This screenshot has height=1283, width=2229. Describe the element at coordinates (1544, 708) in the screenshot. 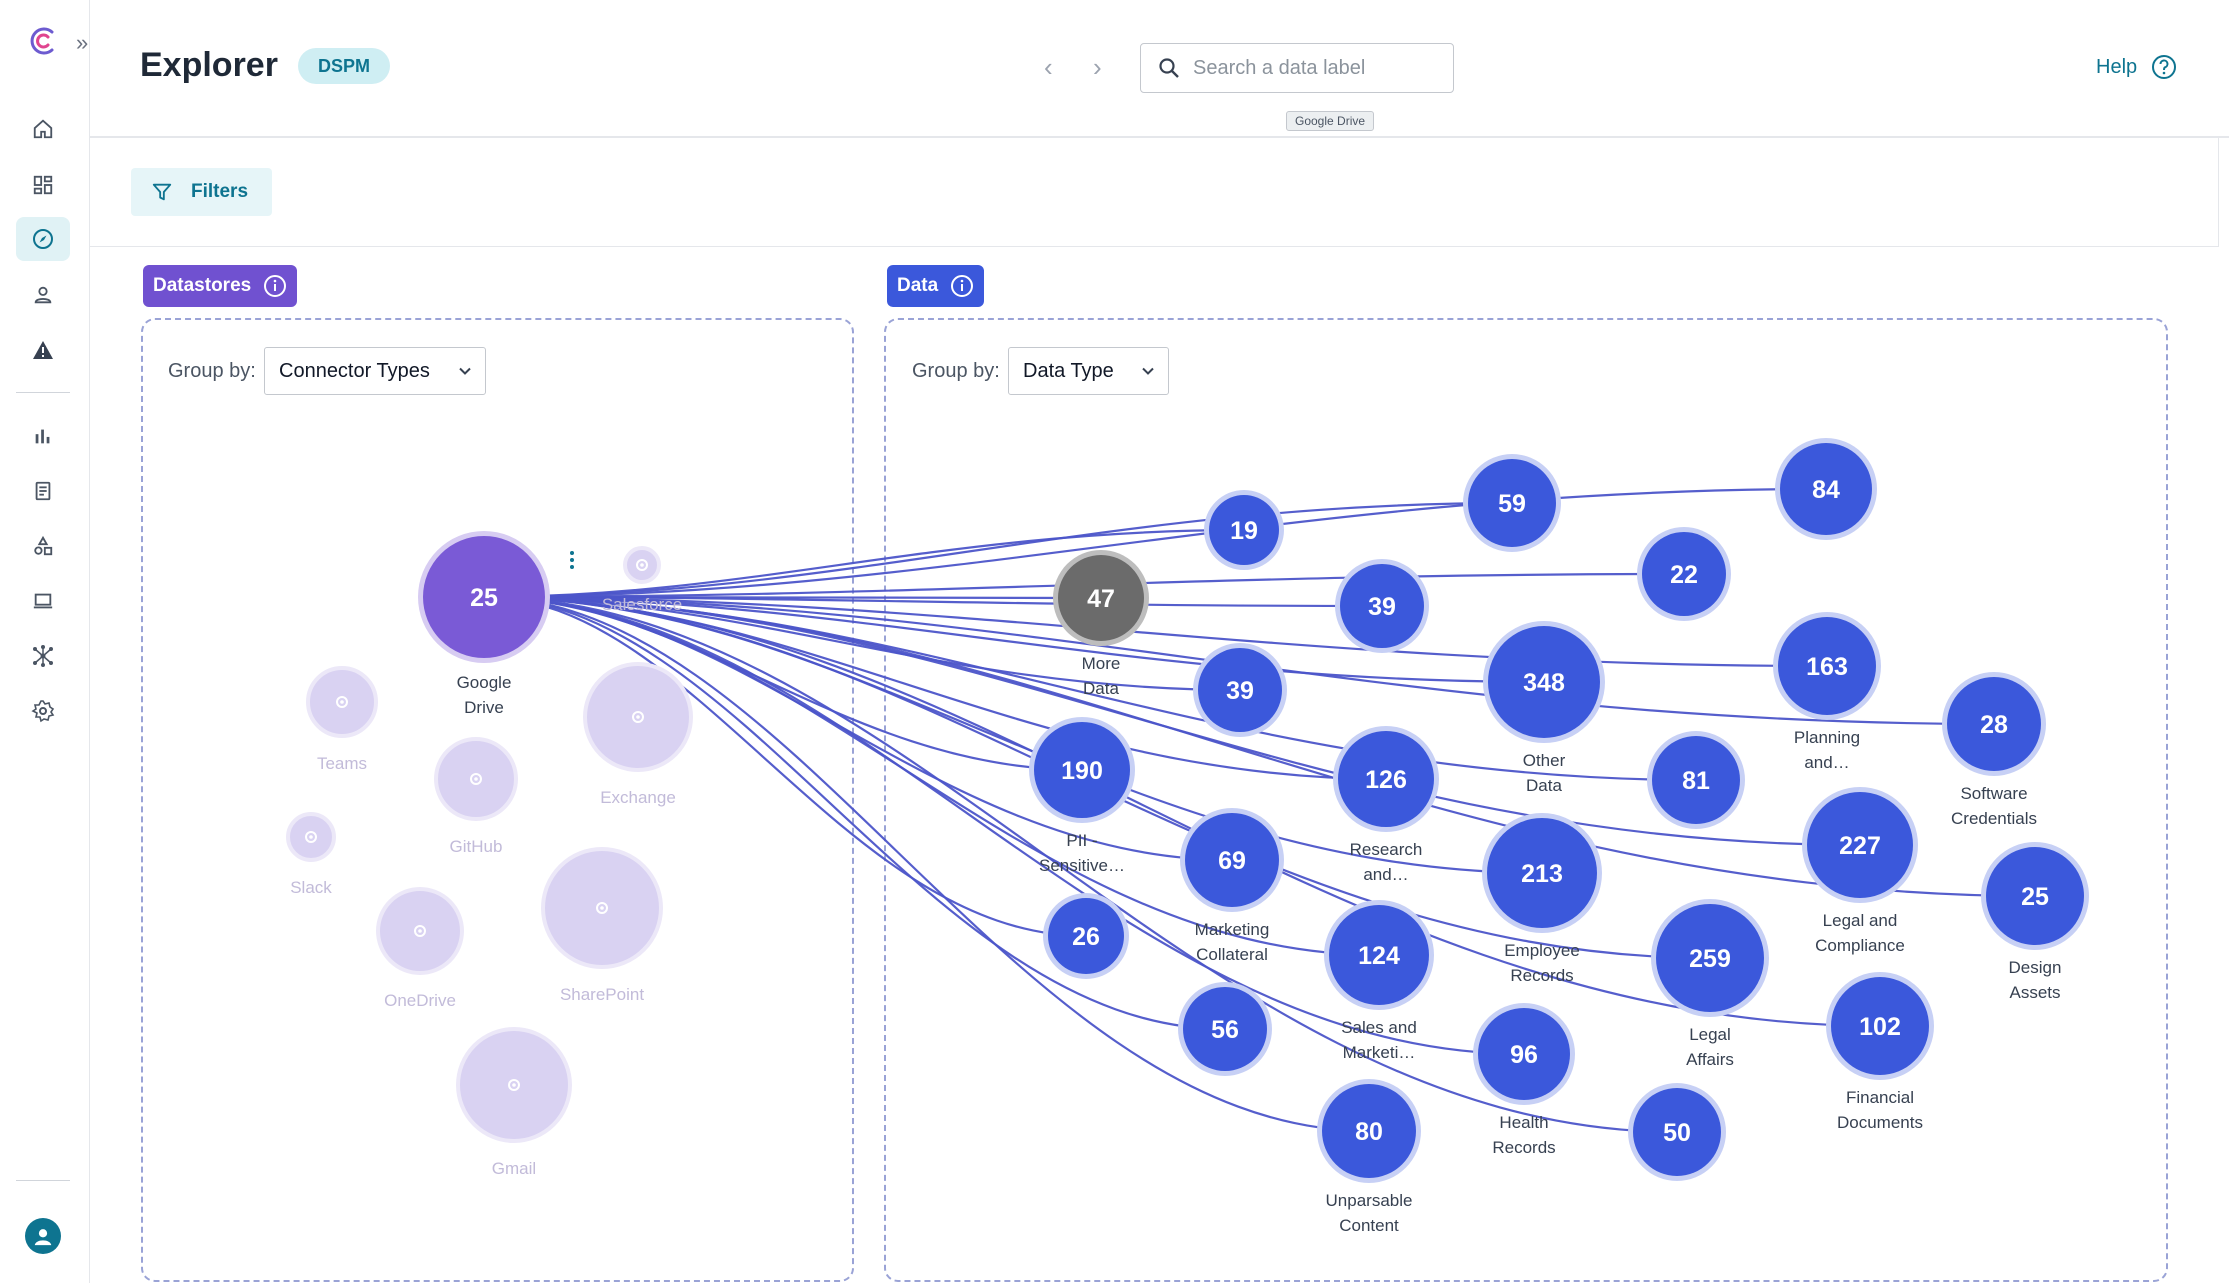

I see `data-node-n348: 348 Other Data` at that location.